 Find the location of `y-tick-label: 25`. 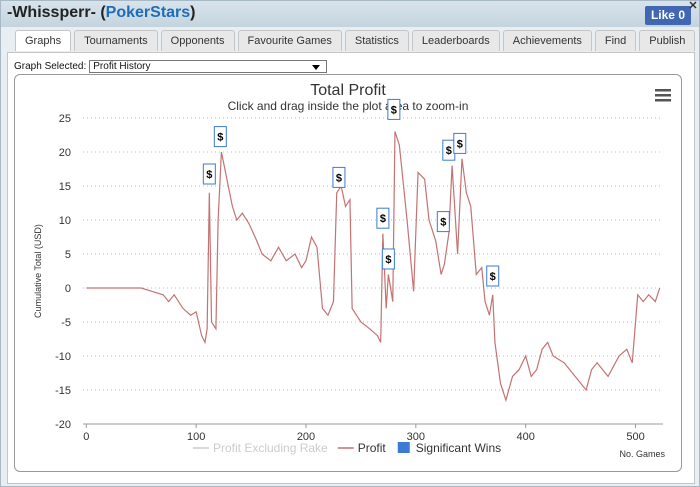

y-tick-label: 25 is located at coordinates (65, 119).